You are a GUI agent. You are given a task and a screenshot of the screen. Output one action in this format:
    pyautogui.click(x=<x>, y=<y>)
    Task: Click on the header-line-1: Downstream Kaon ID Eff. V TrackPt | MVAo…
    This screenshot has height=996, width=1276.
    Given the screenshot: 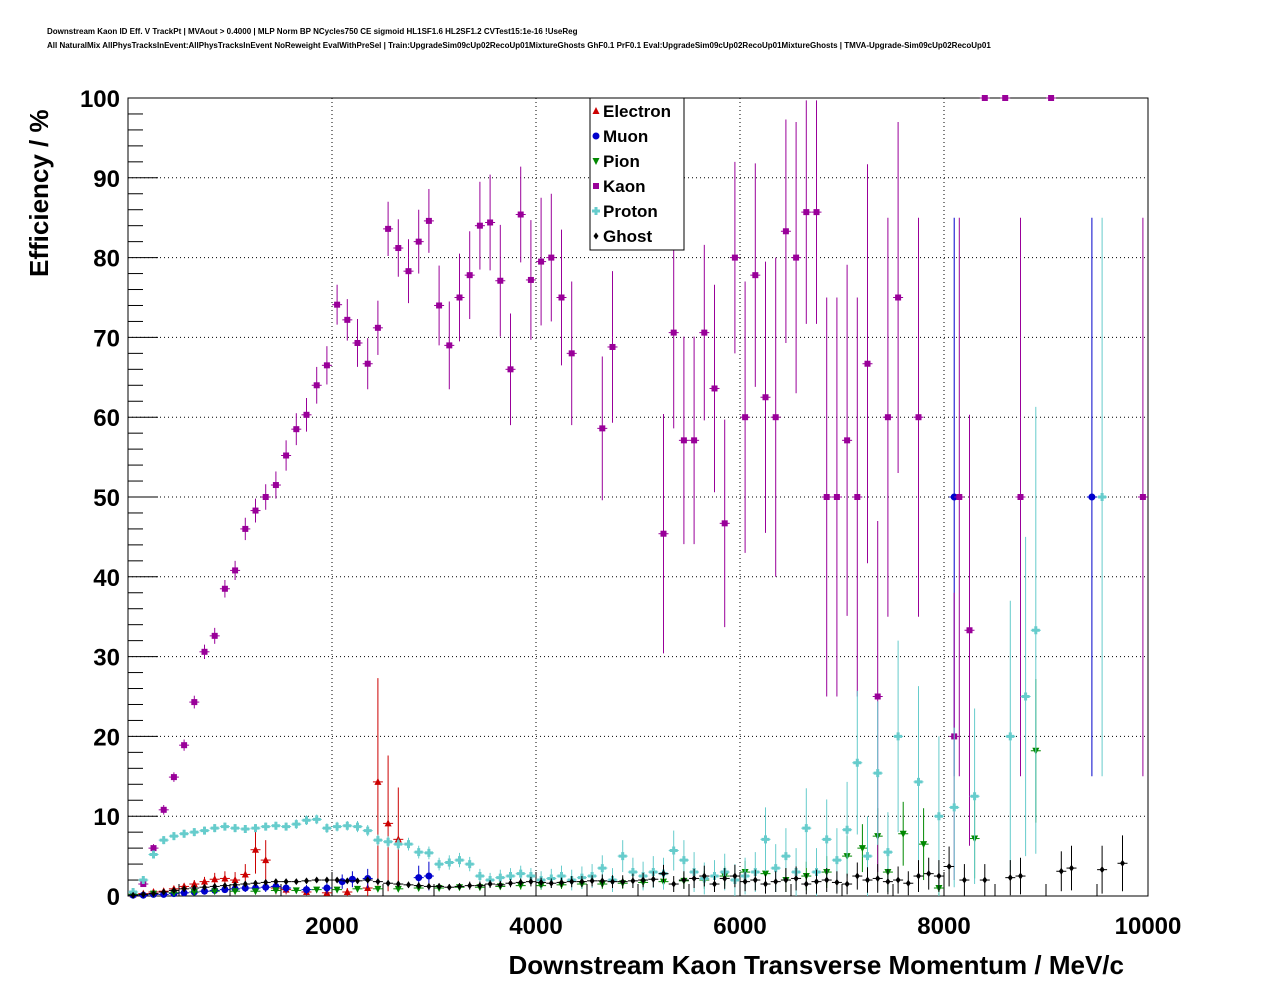 What is the action you would take?
    pyautogui.click(x=312, y=31)
    